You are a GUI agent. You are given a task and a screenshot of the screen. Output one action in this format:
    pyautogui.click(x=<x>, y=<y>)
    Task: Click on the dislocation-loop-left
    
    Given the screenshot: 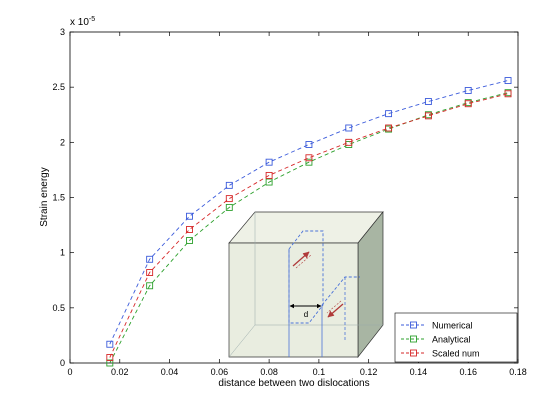 What is the action you would take?
    pyautogui.click(x=306, y=277)
    